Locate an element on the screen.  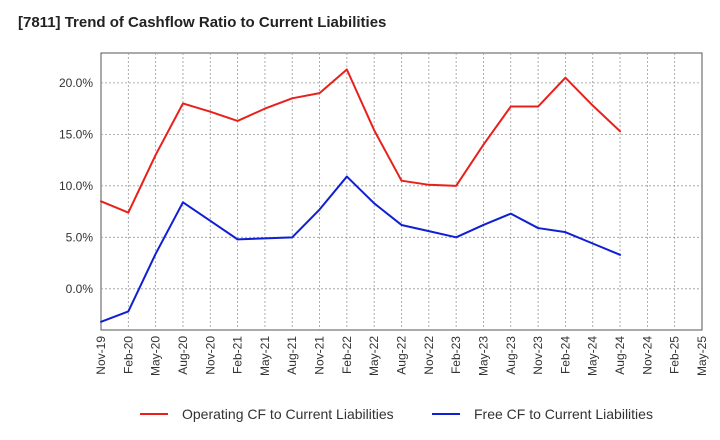
x-tick-label: Feb-24 is located at coordinates (565, 355).